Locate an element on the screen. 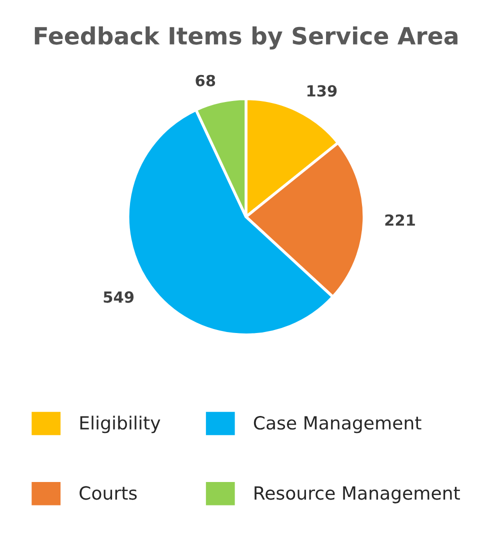 This screenshot has width=492, height=542. data-label: 221 is located at coordinates (400, 220).